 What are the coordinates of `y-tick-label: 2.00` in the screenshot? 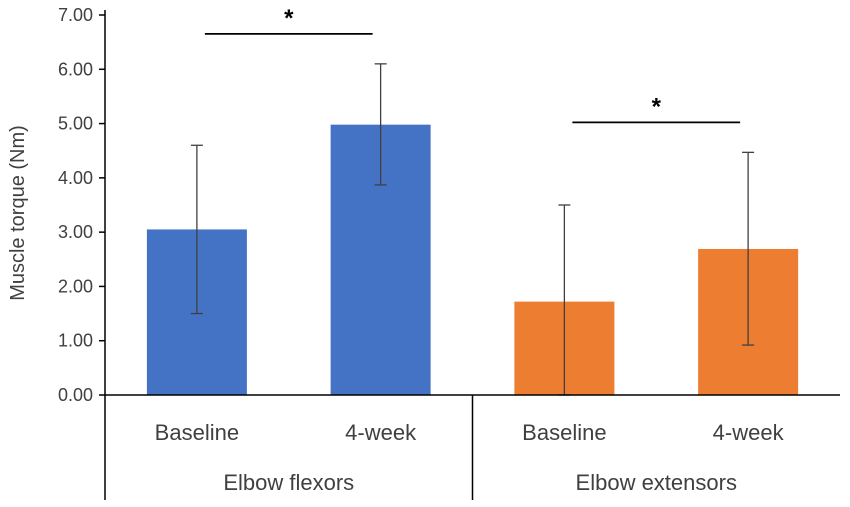 It's located at (75, 286).